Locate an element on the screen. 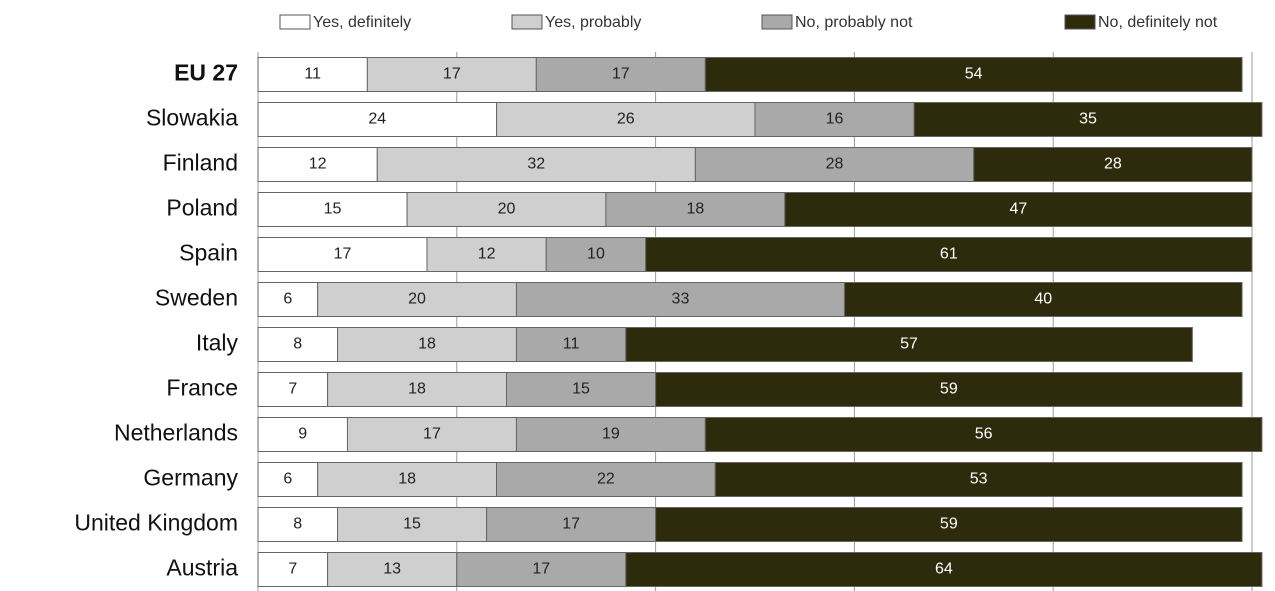 Image resolution: width=1275 pixels, height=591 pixels. y-tick-label: United Kingdom is located at coordinates (156, 523).